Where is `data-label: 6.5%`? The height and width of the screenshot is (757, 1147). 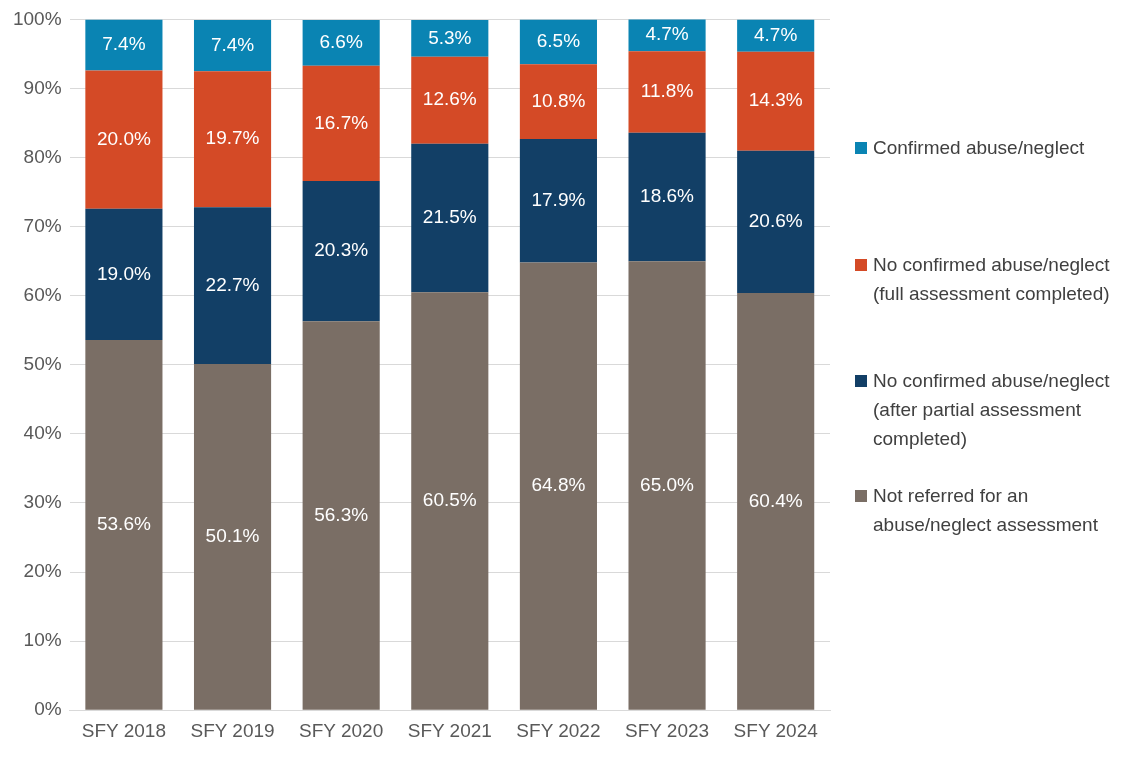 data-label: 6.5% is located at coordinates (558, 41).